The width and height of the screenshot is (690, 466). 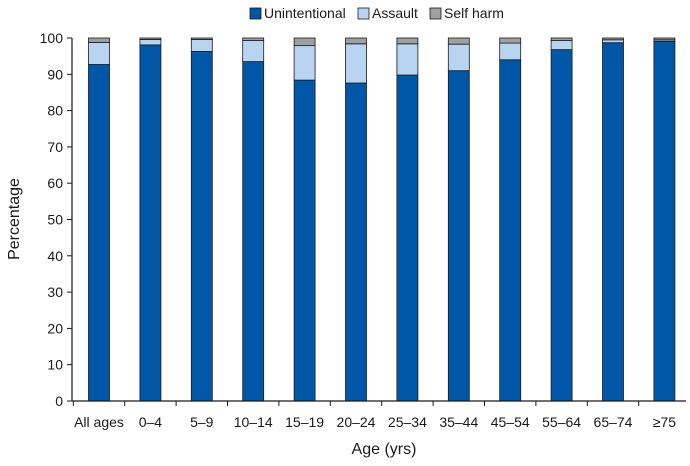 I want to click on x-tick-label: 45–54, so click(x=510, y=422).